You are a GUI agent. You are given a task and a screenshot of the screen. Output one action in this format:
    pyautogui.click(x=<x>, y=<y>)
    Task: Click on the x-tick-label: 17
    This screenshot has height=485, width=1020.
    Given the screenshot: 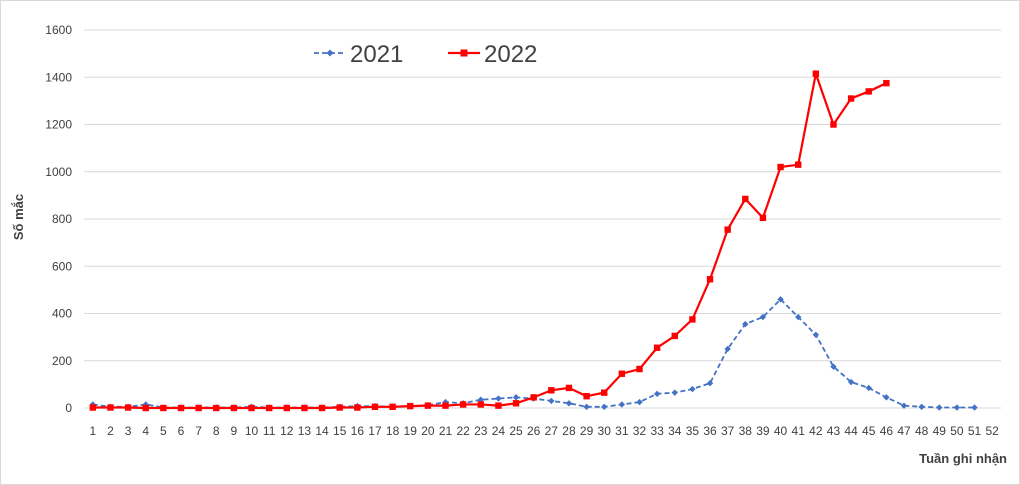 What is the action you would take?
    pyautogui.click(x=375, y=431)
    